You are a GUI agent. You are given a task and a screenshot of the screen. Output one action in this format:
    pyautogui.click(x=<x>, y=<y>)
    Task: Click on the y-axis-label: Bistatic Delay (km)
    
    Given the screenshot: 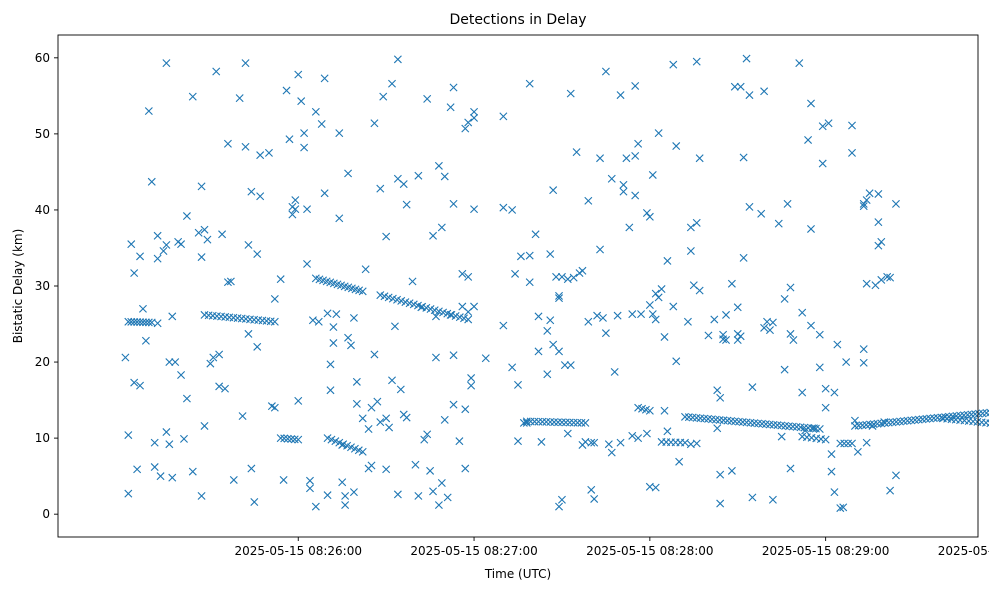 What is the action you would take?
    pyautogui.click(x=18, y=286)
    